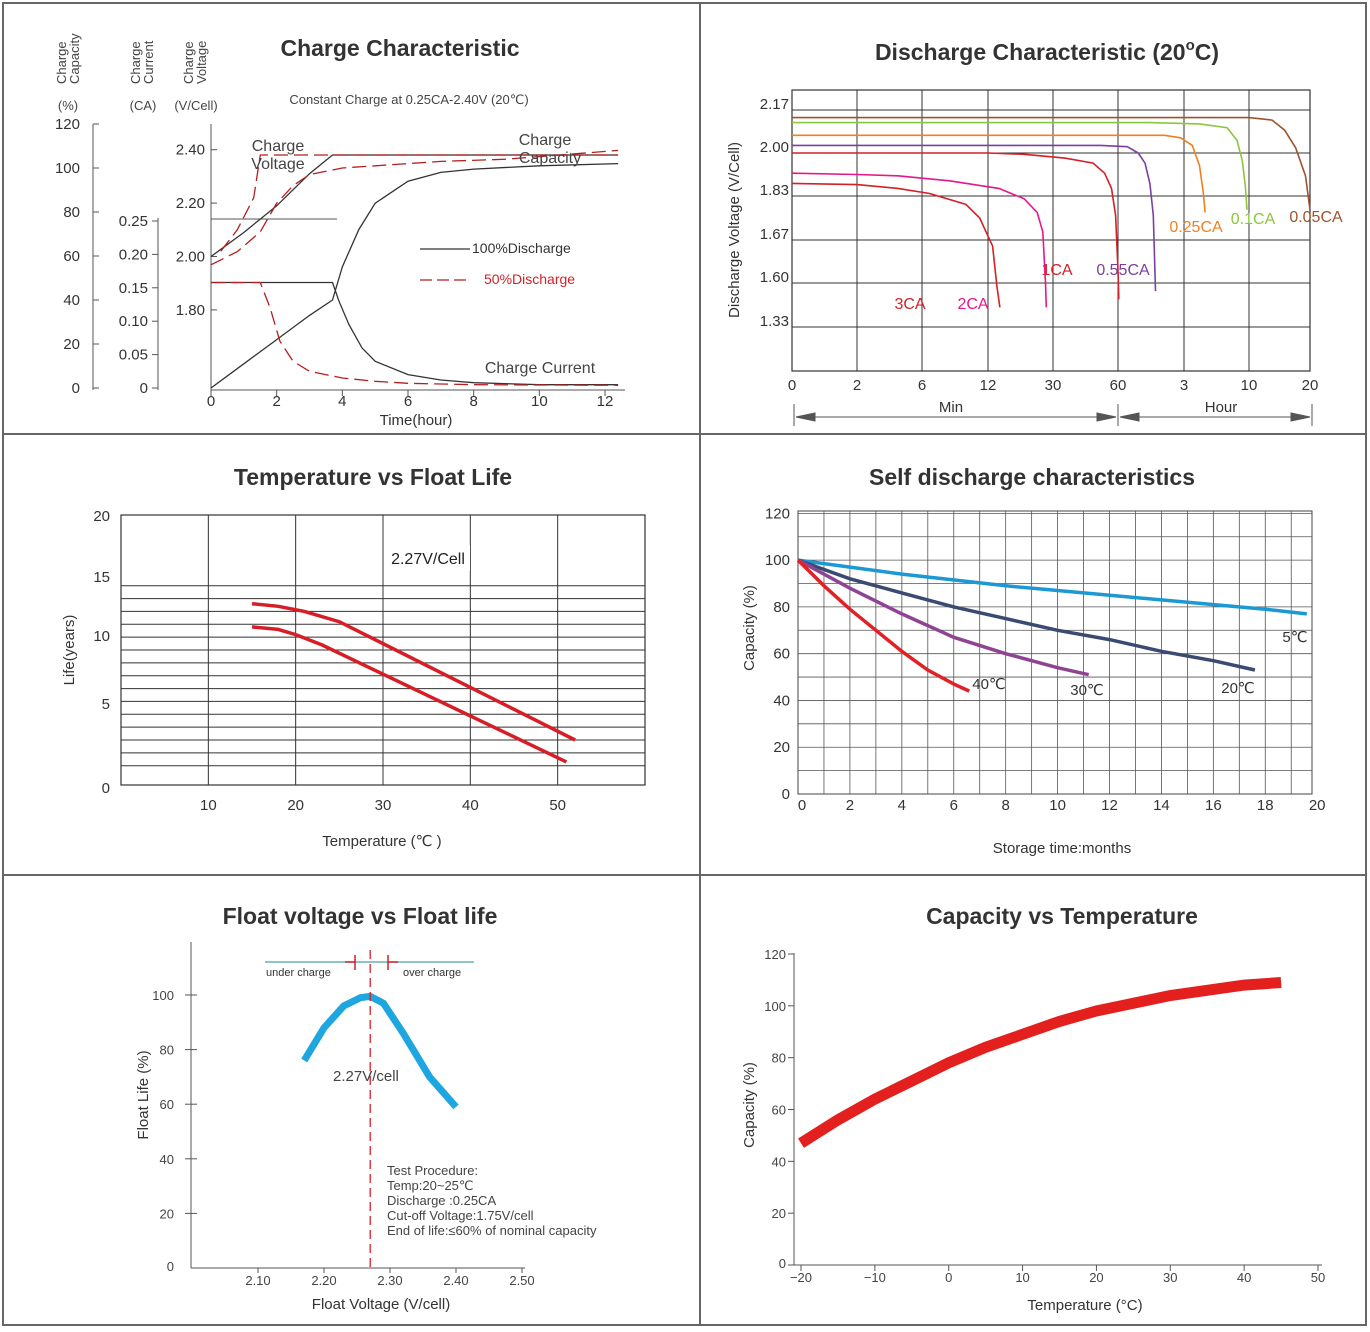 This screenshot has width=1370, height=1332. What do you see at coordinates (148, 62) in the screenshot?
I see `current-axis-header-2: Current` at bounding box center [148, 62].